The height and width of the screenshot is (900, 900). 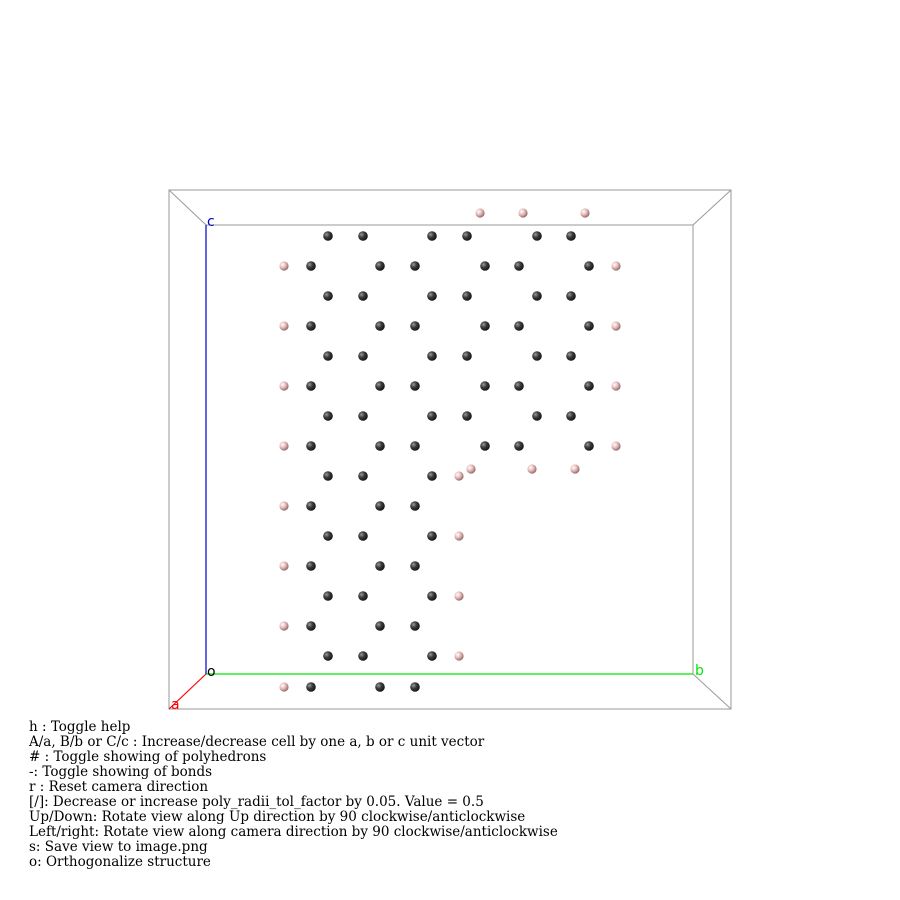 What do you see at coordinates (175, 705) in the screenshot?
I see `axis-a-label: a` at bounding box center [175, 705].